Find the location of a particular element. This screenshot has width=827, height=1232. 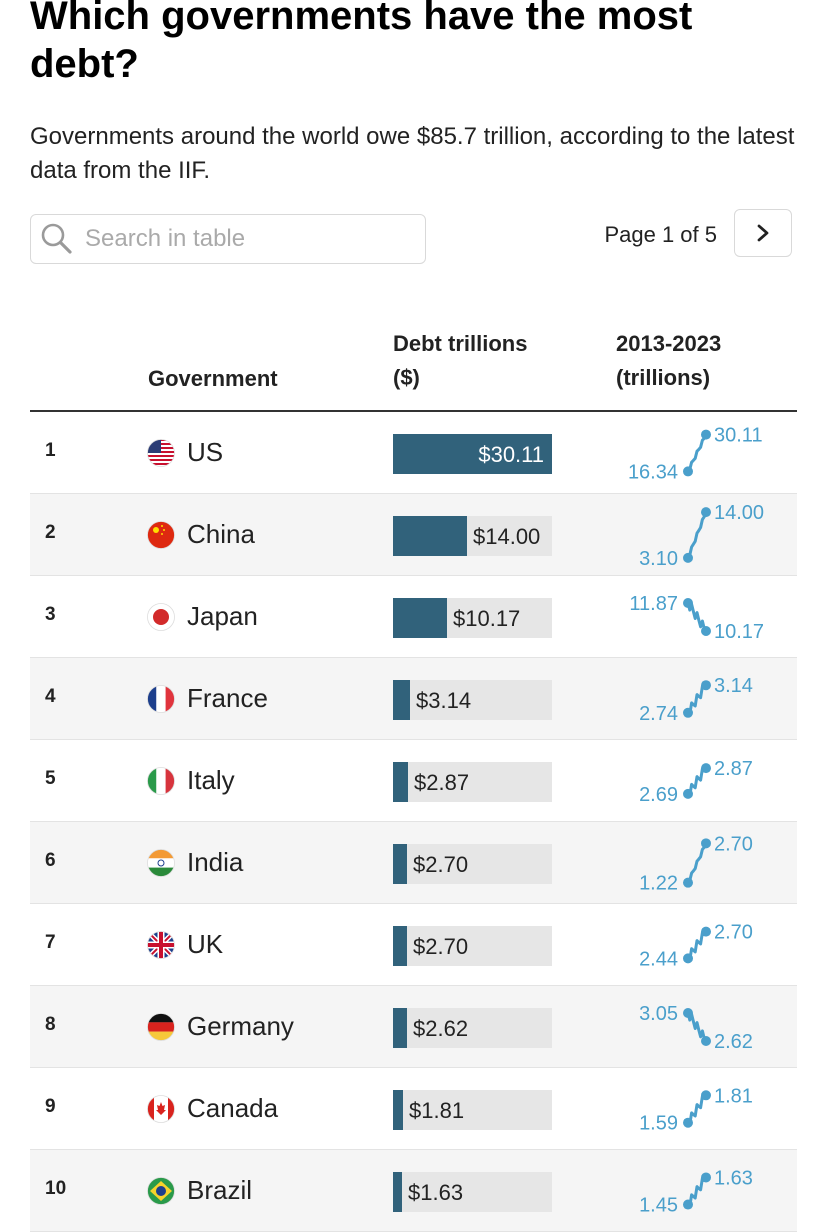

trend-sparkline: 16.34 30.11 is located at coordinates (695, 454).